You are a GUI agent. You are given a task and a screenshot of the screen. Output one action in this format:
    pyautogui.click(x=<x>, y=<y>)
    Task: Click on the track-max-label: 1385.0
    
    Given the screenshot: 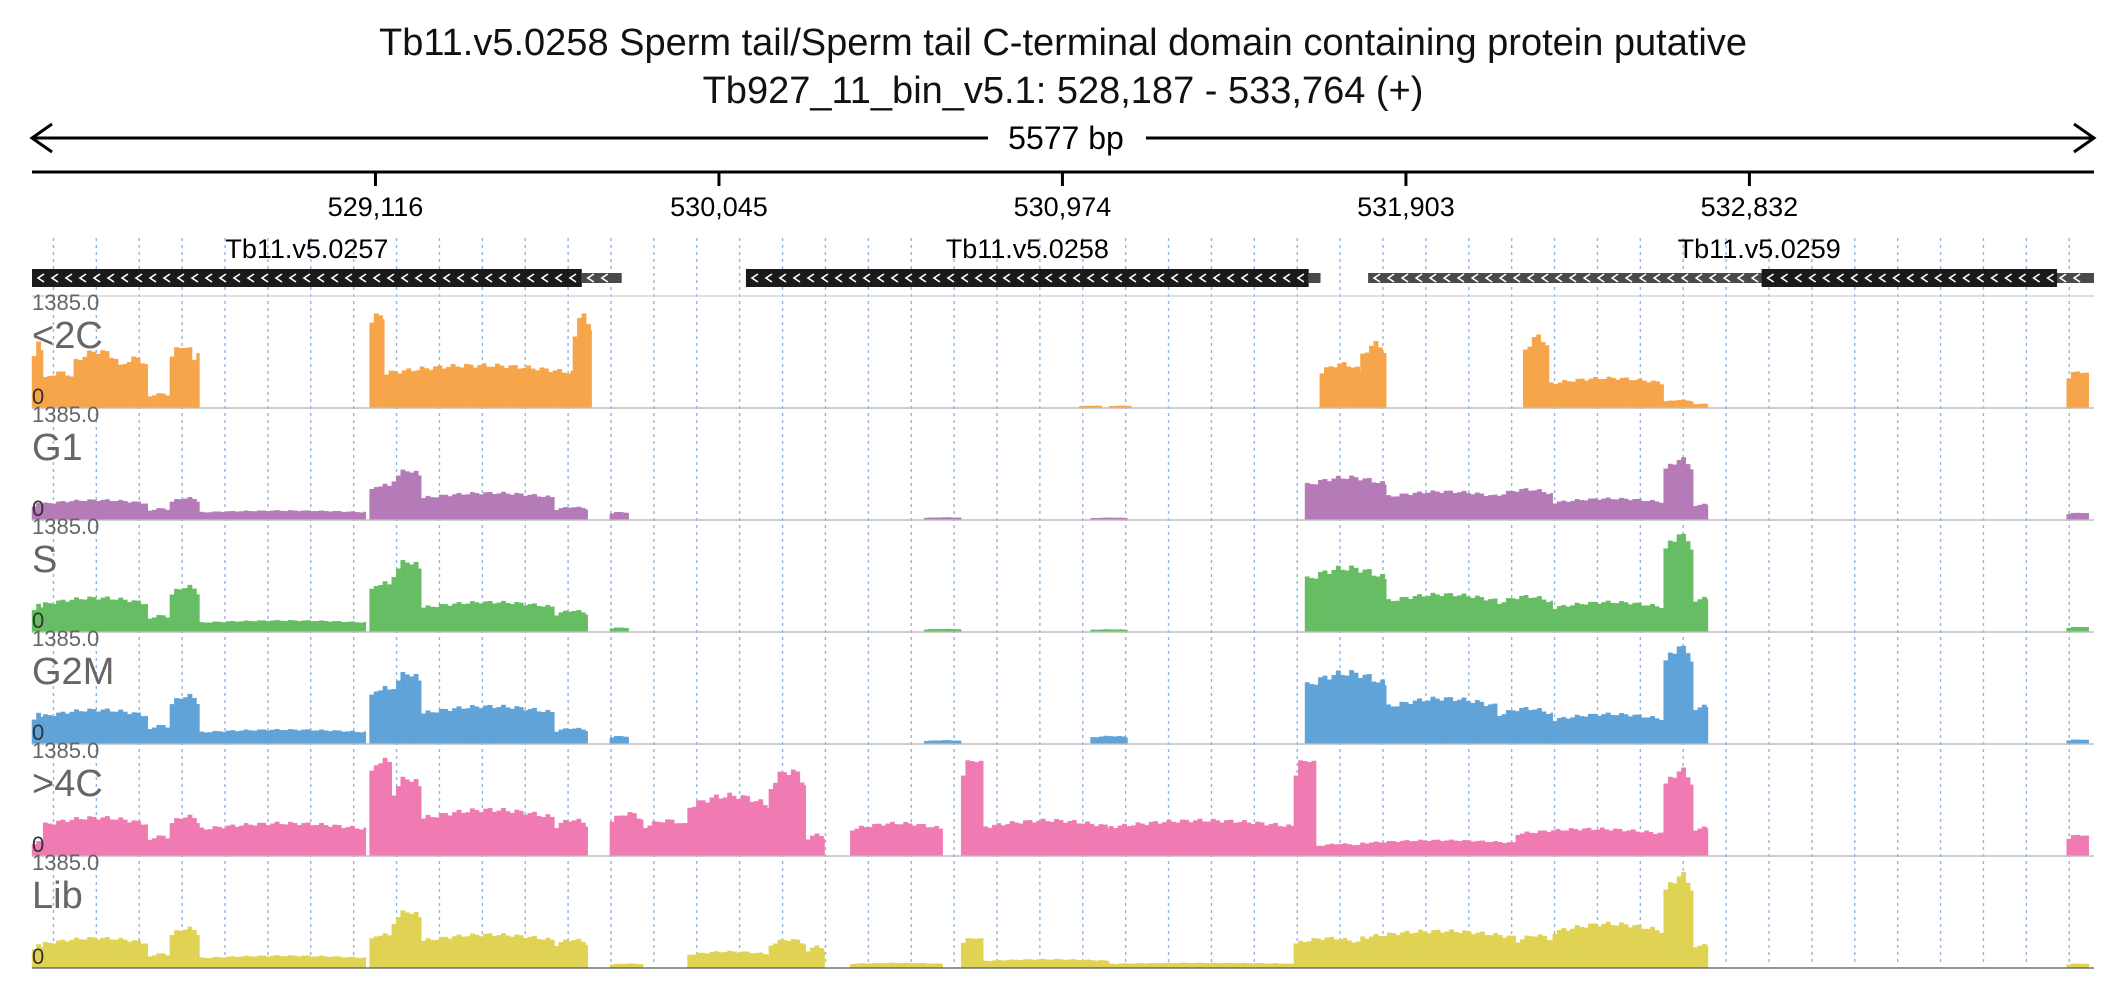 What is the action you would take?
    pyautogui.click(x=65, y=302)
    